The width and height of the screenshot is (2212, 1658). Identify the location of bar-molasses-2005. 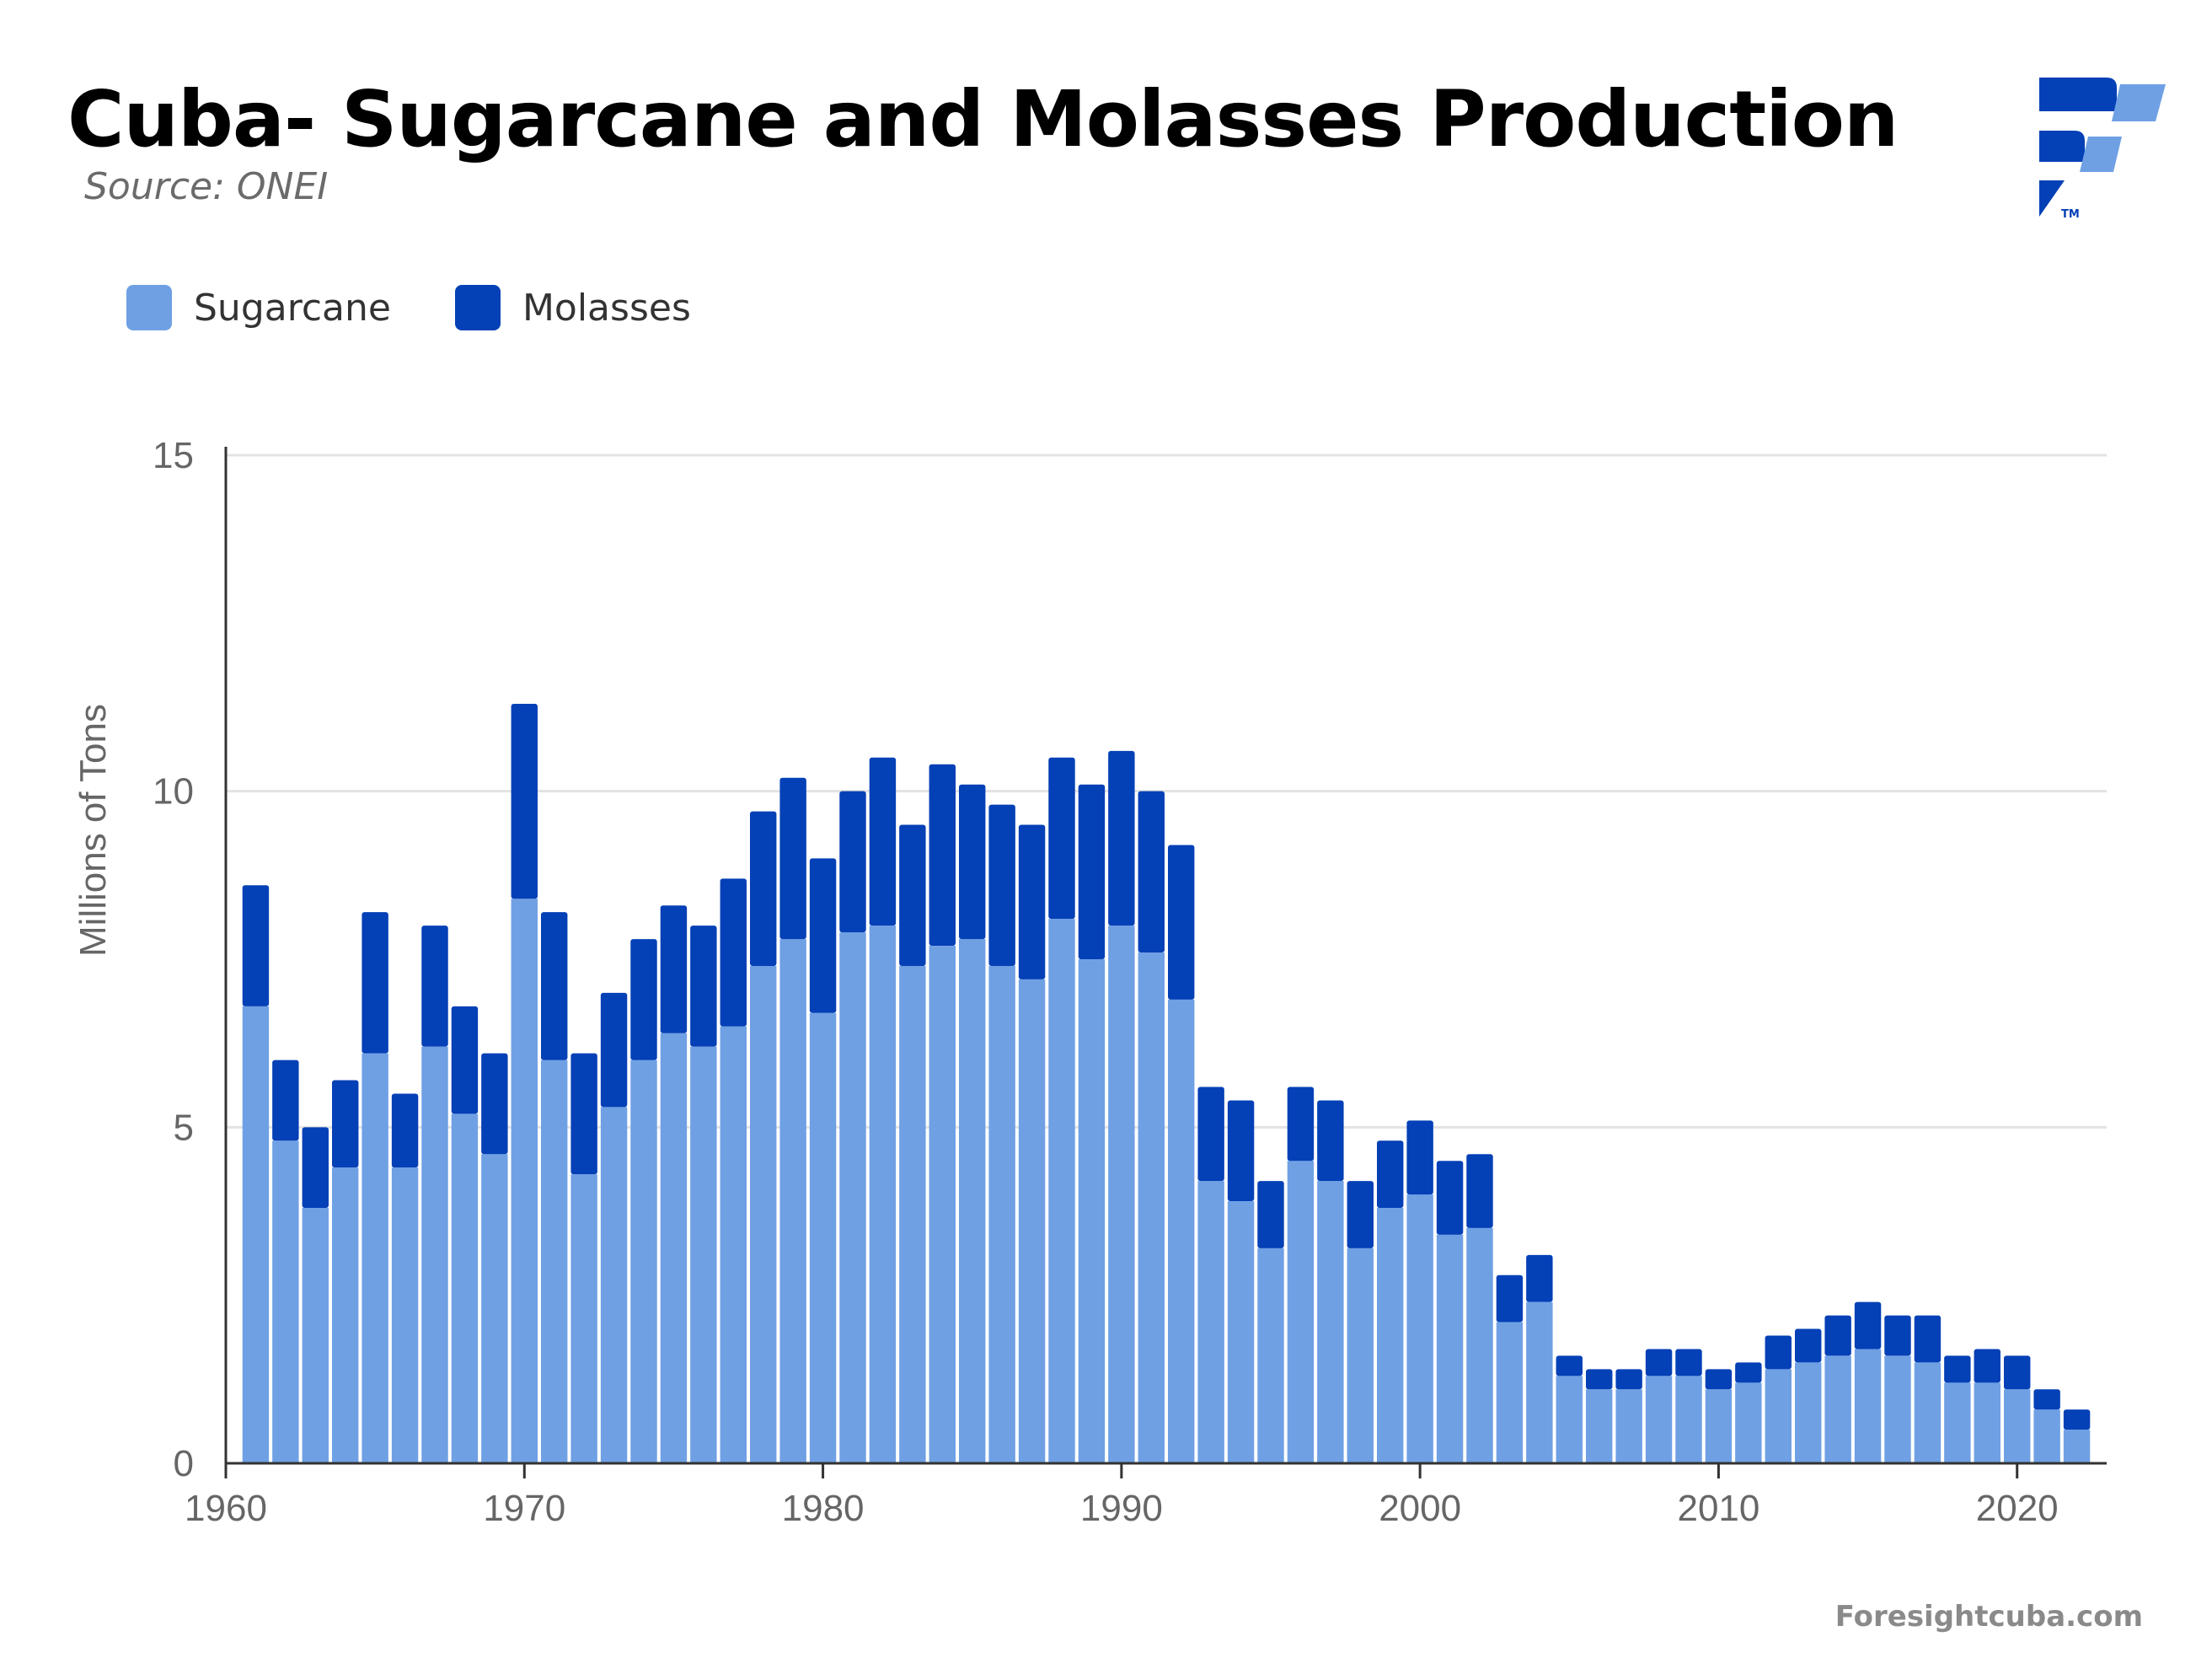
(1570, 1365).